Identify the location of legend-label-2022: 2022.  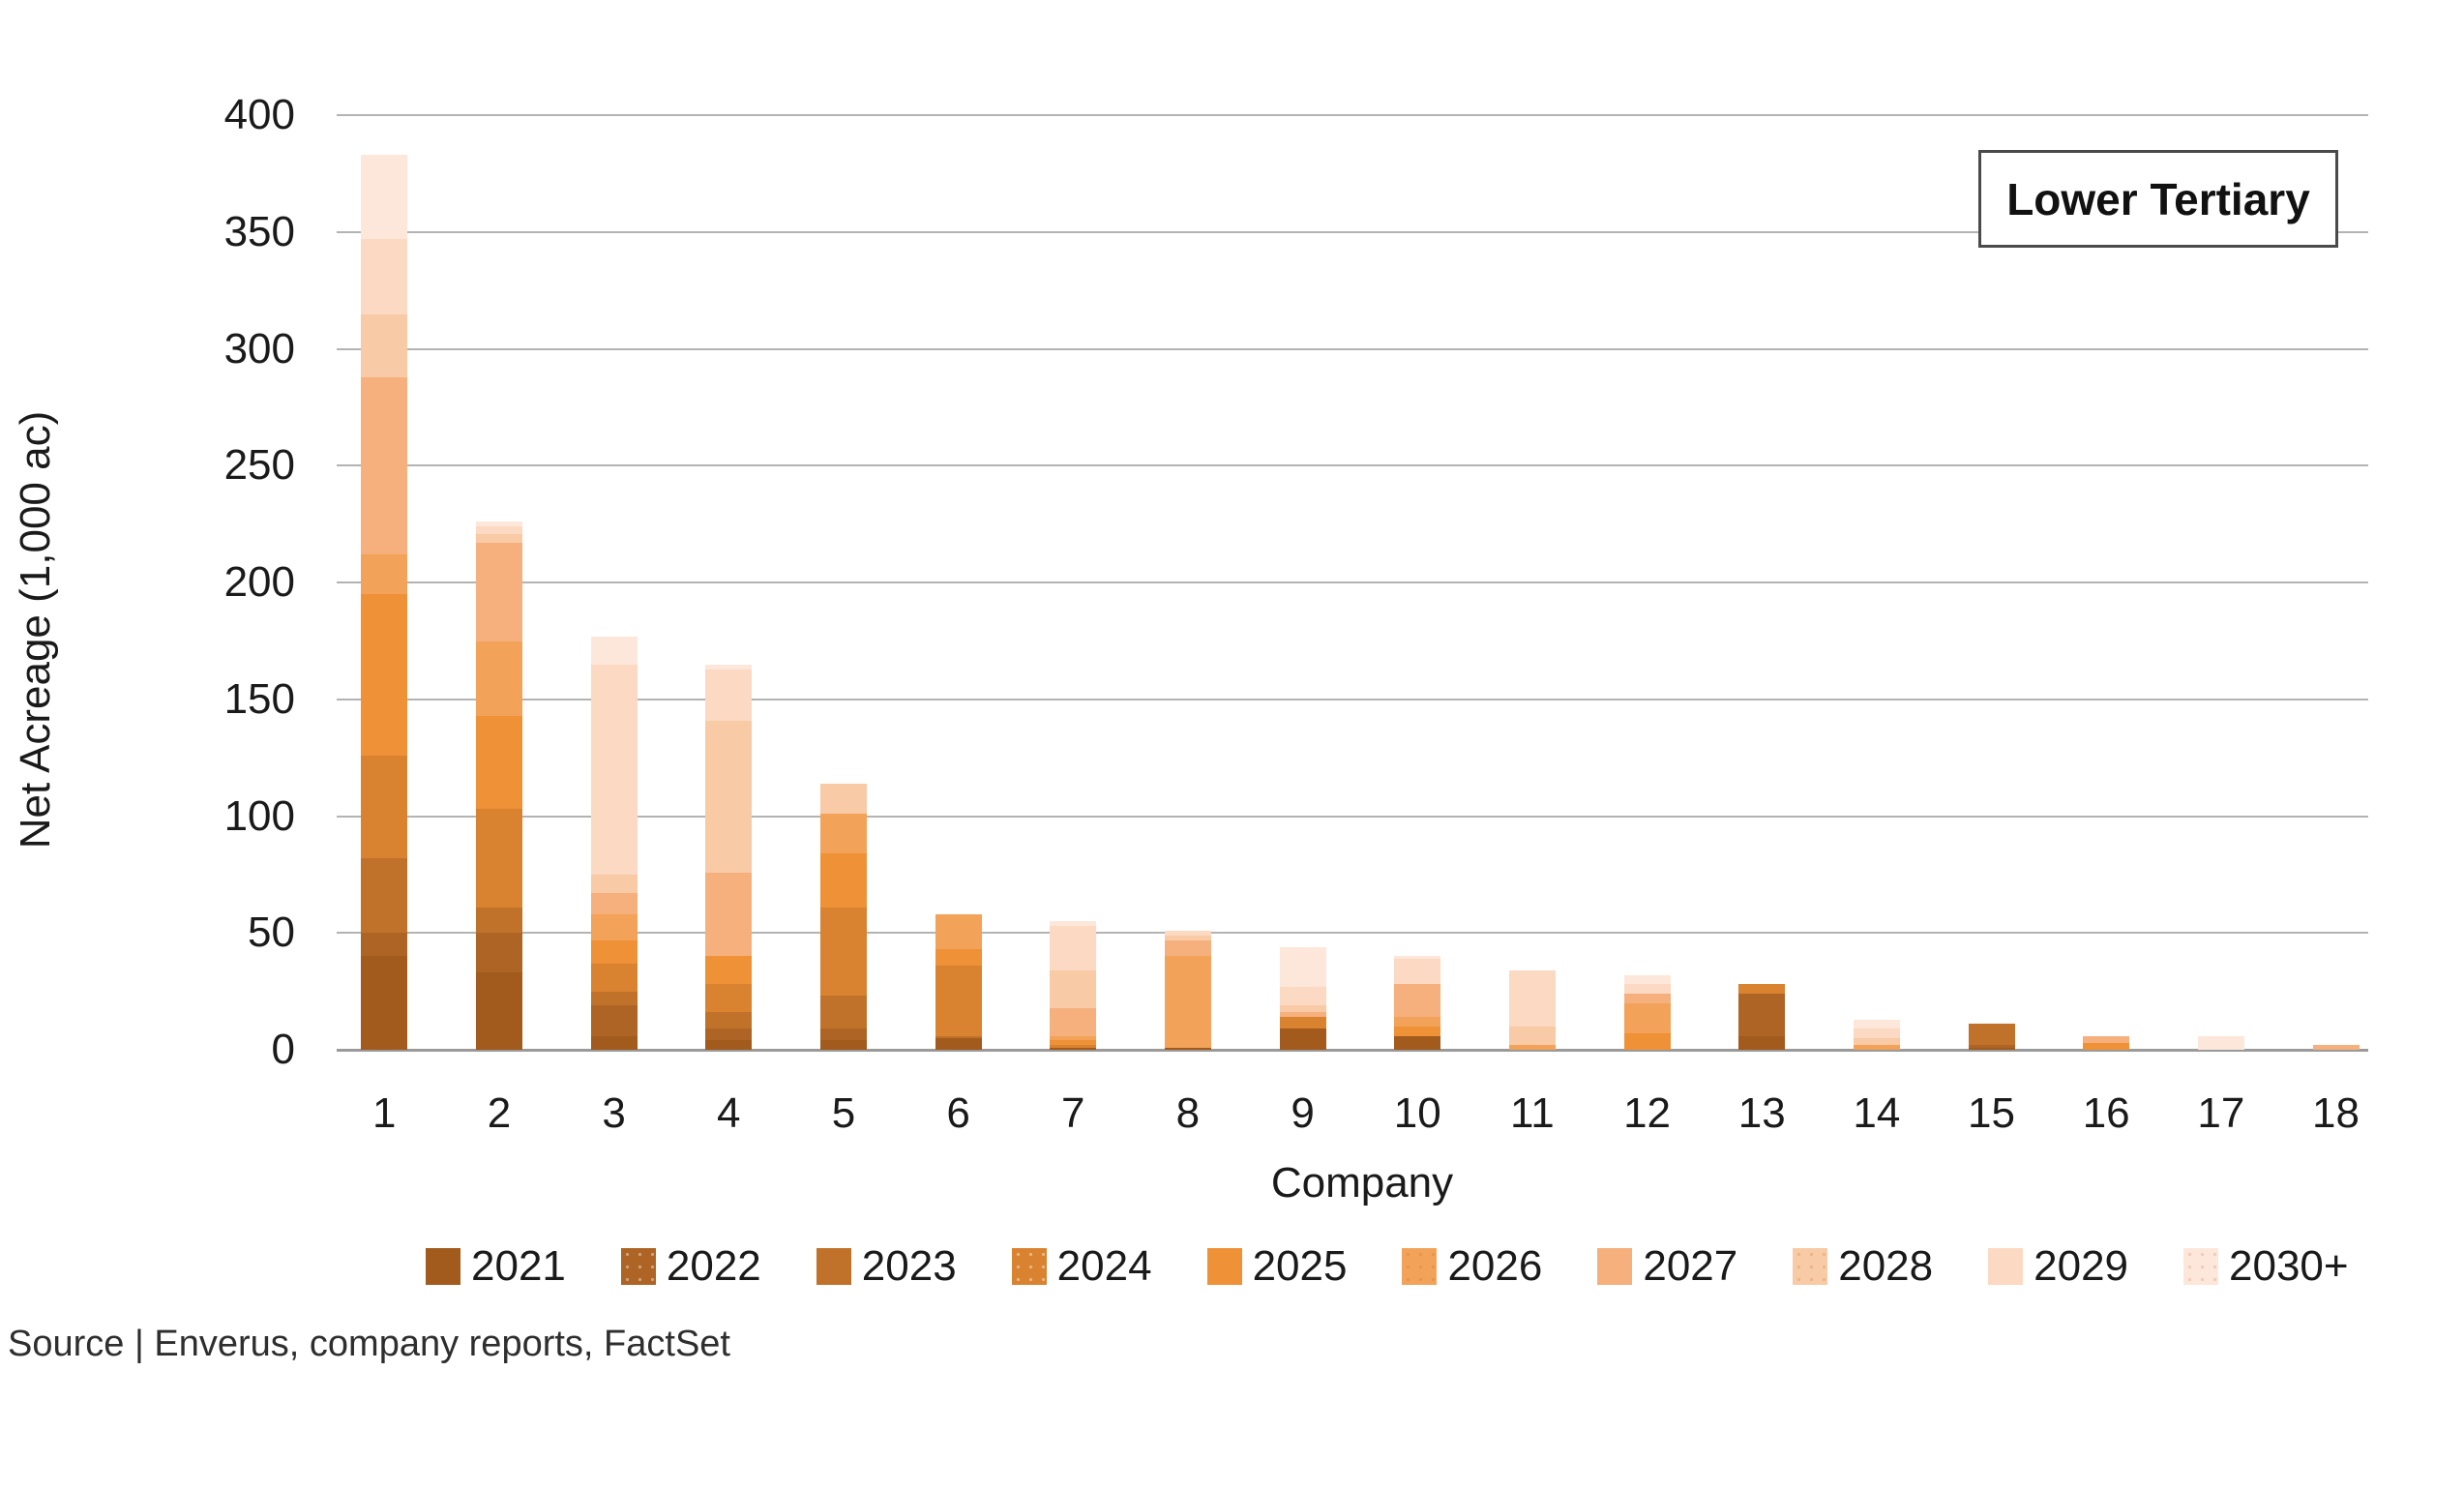
(713, 1266).